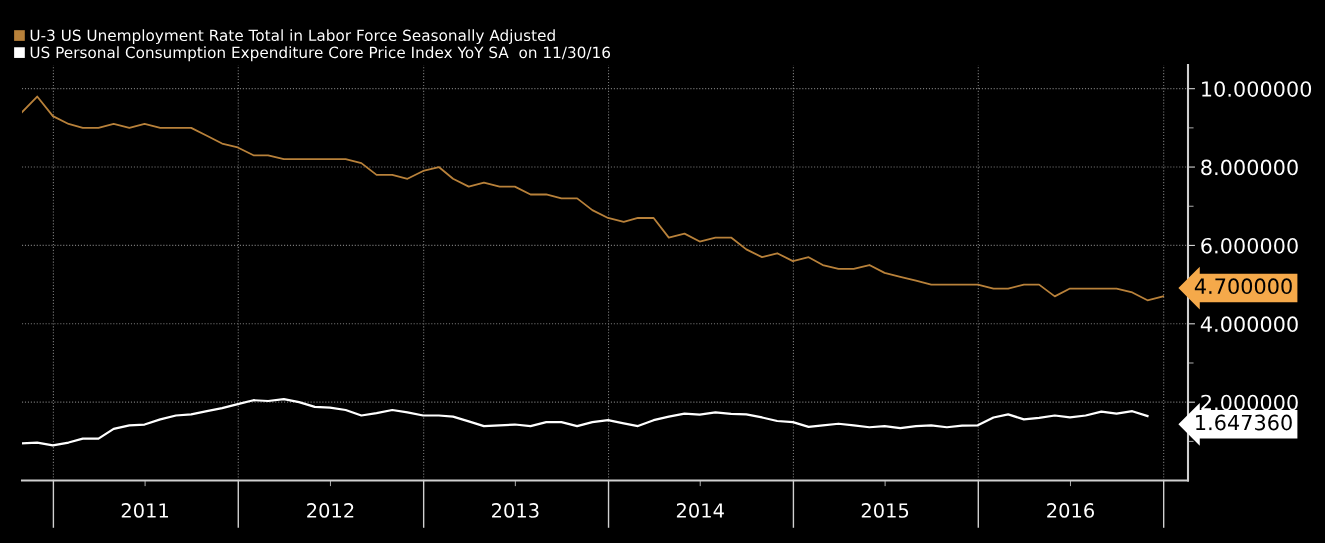 This screenshot has height=543, width=1325. I want to click on x-tick-label: 2011, so click(145, 510).